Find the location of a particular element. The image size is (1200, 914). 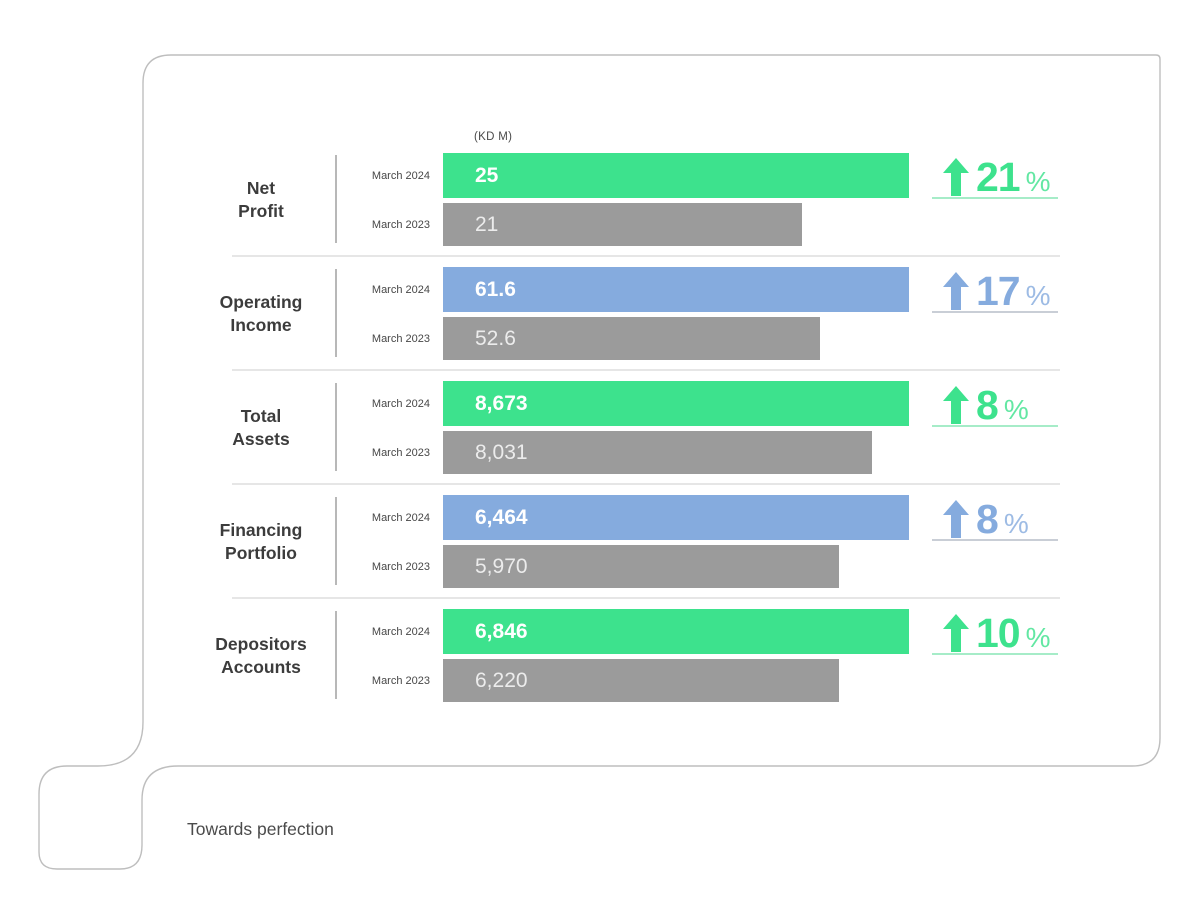

category-label: Financing Portfolio is located at coordinates (261, 541).